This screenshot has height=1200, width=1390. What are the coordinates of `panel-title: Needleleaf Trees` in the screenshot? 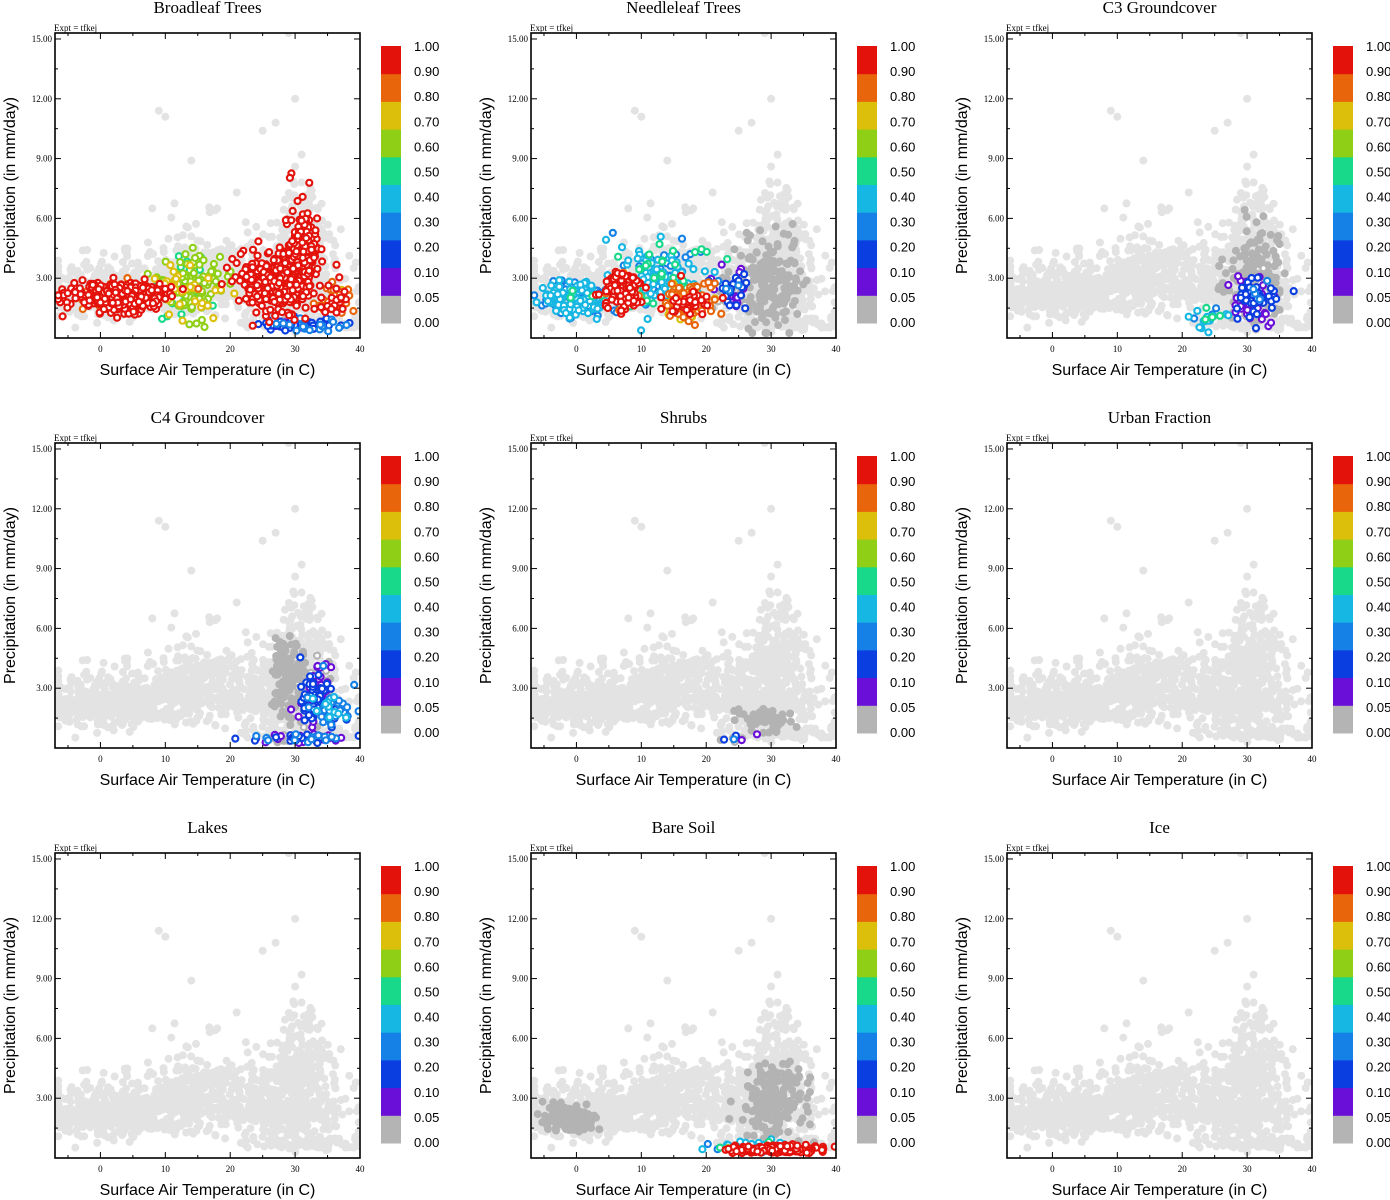 It's located at (683, 8).